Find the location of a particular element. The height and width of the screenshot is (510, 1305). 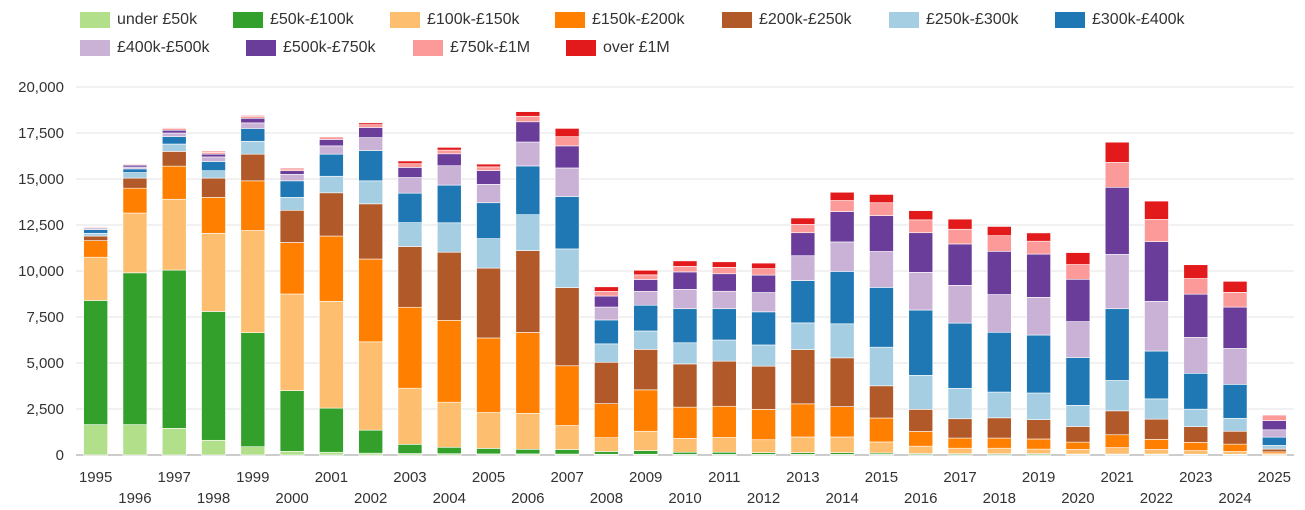

bar-stack-2009 is located at coordinates (646, 362).